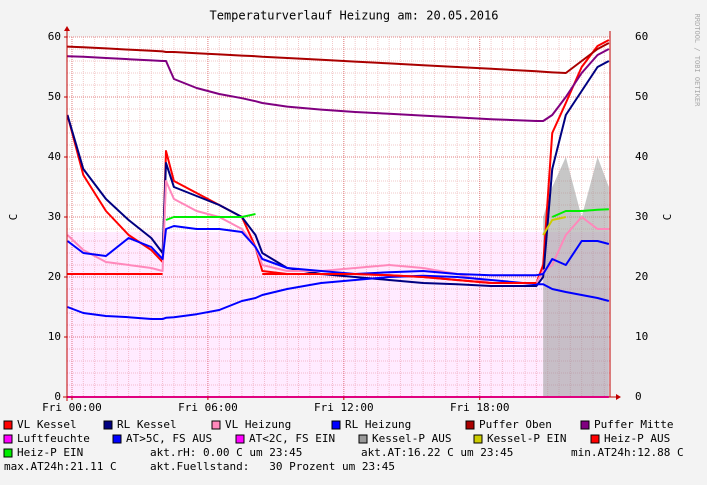 The image size is (707, 485). Describe the element at coordinates (54, 216) in the screenshot. I see `y-tick-label: 30` at that location.